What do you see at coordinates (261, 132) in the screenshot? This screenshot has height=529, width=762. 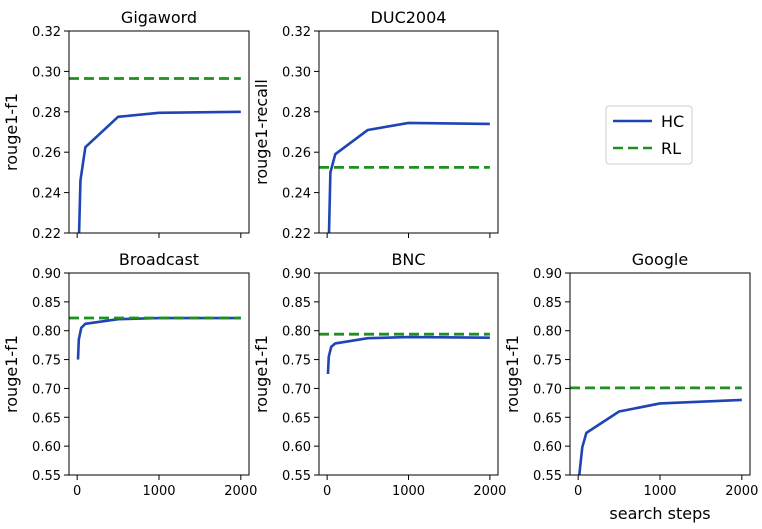 I see `y-axis-label: rouge1-recall` at bounding box center [261, 132].